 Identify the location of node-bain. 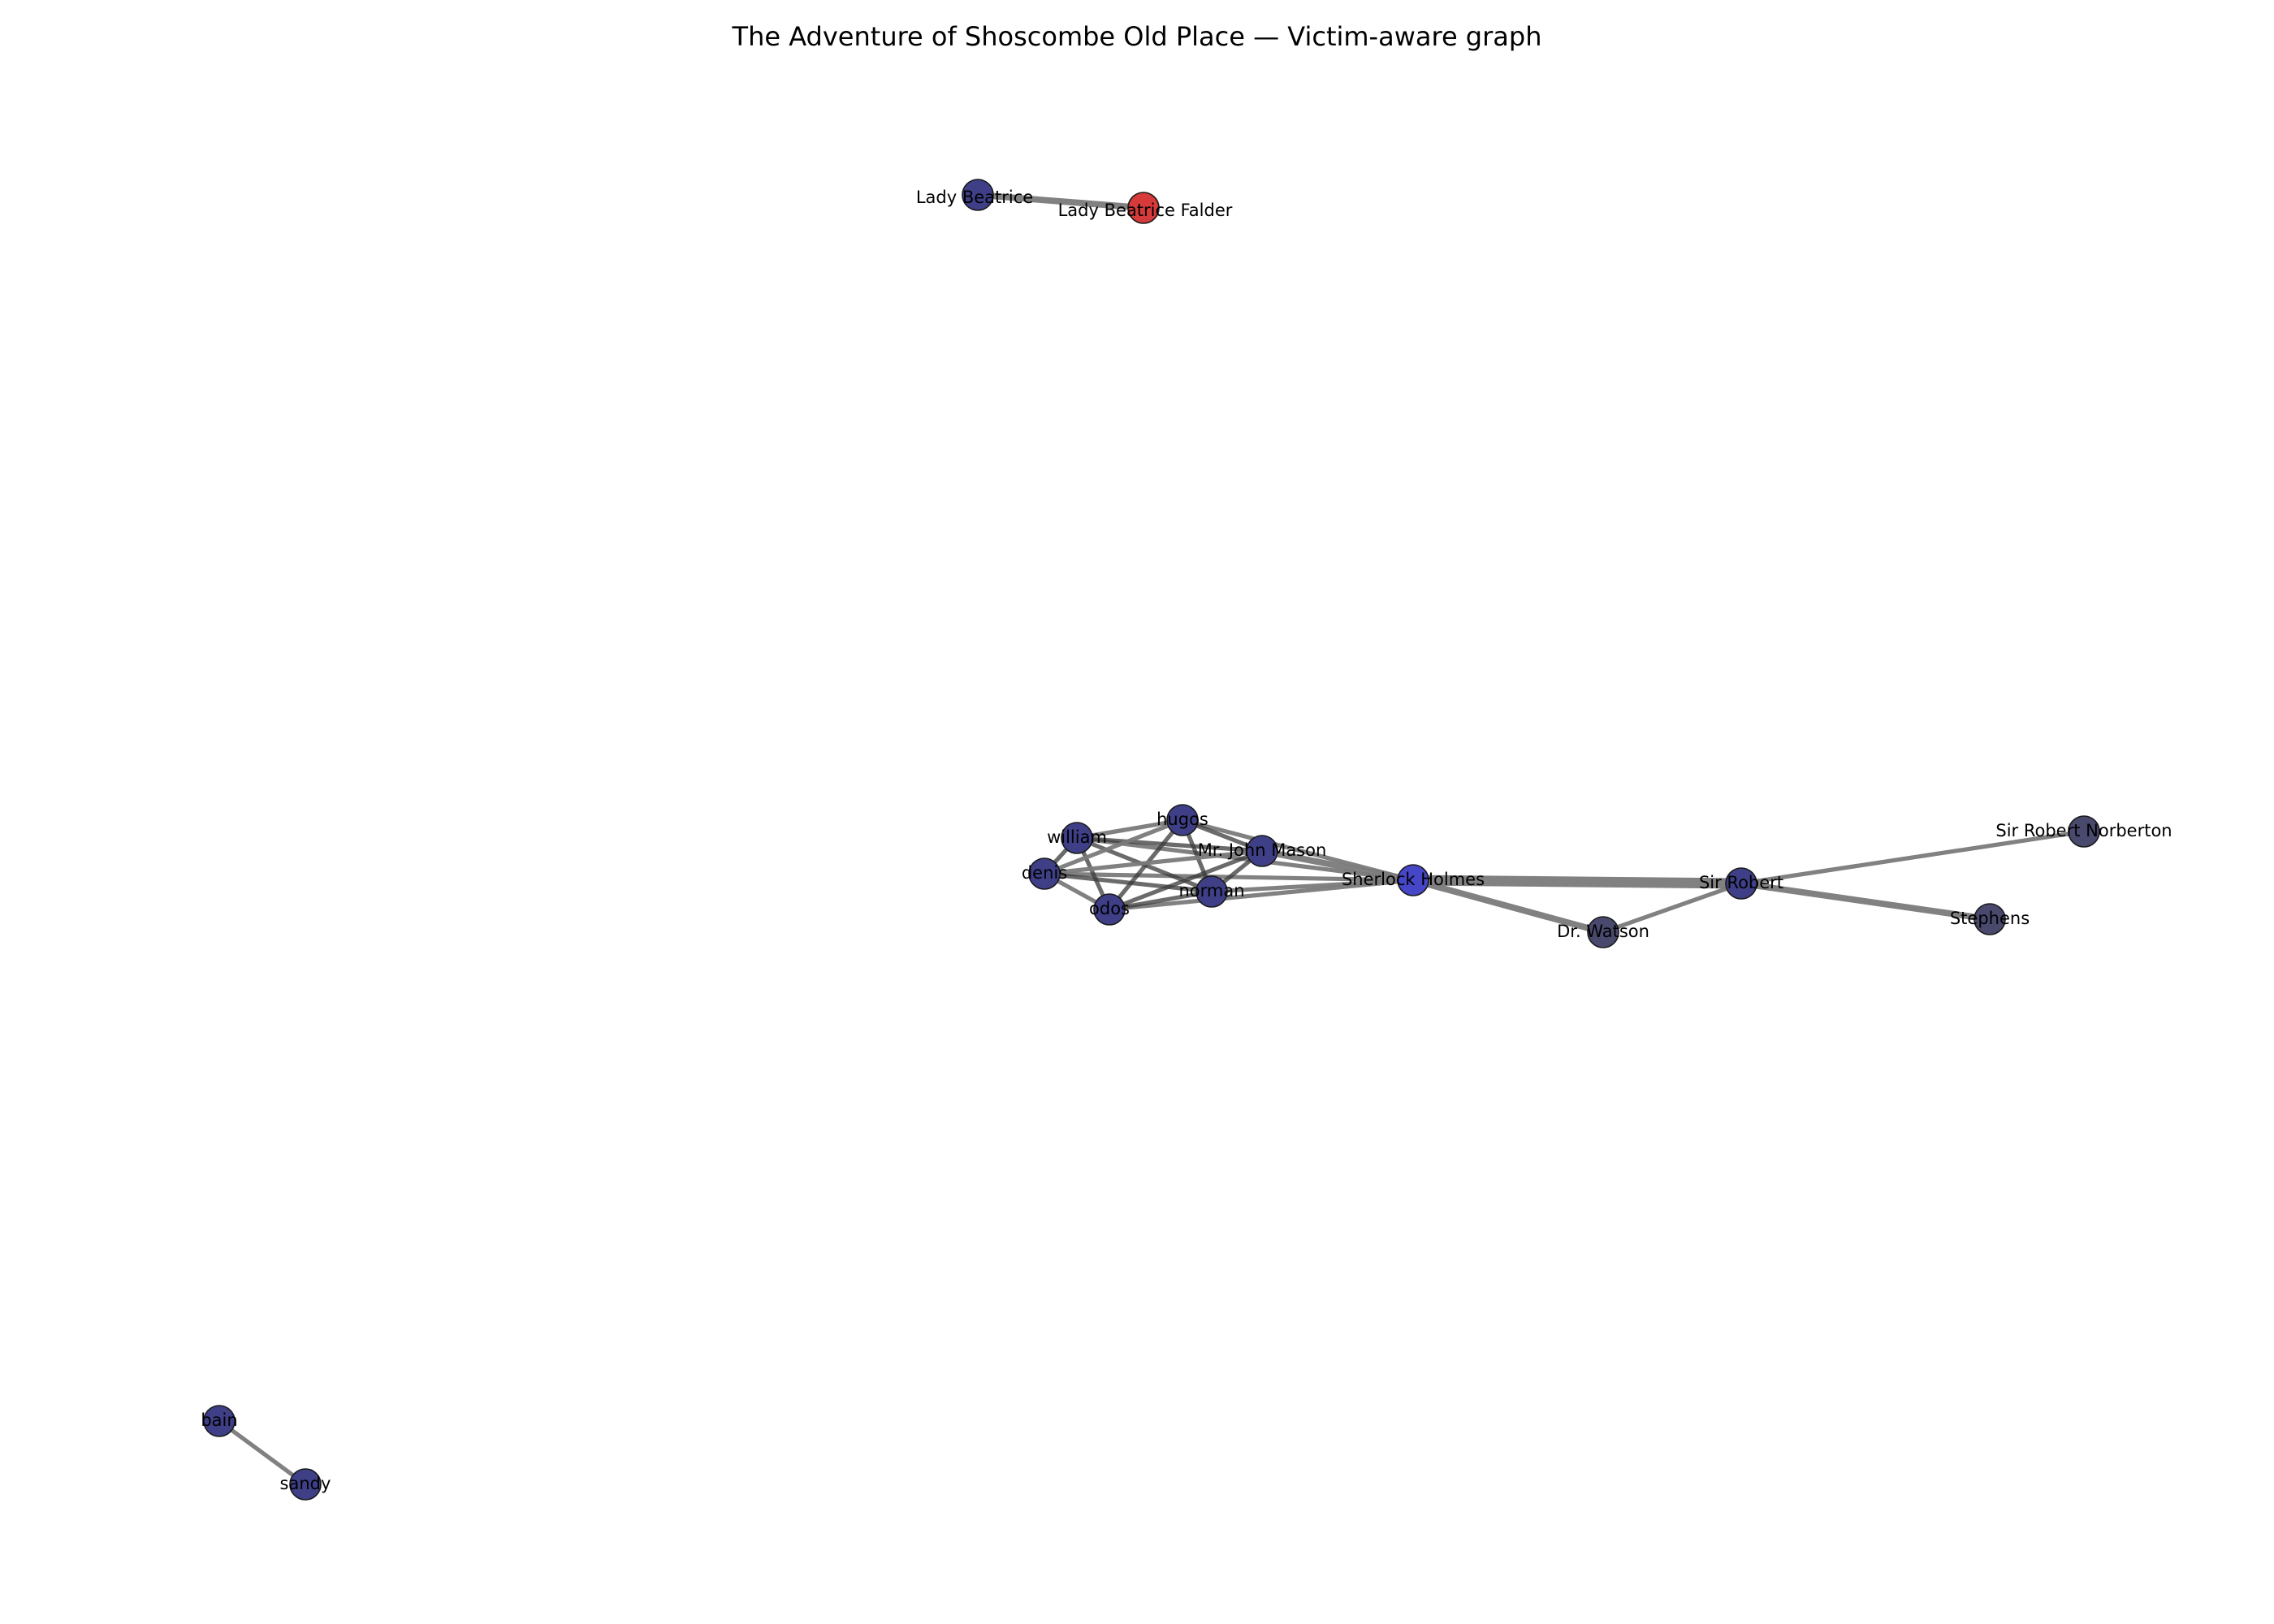
(220, 1421).